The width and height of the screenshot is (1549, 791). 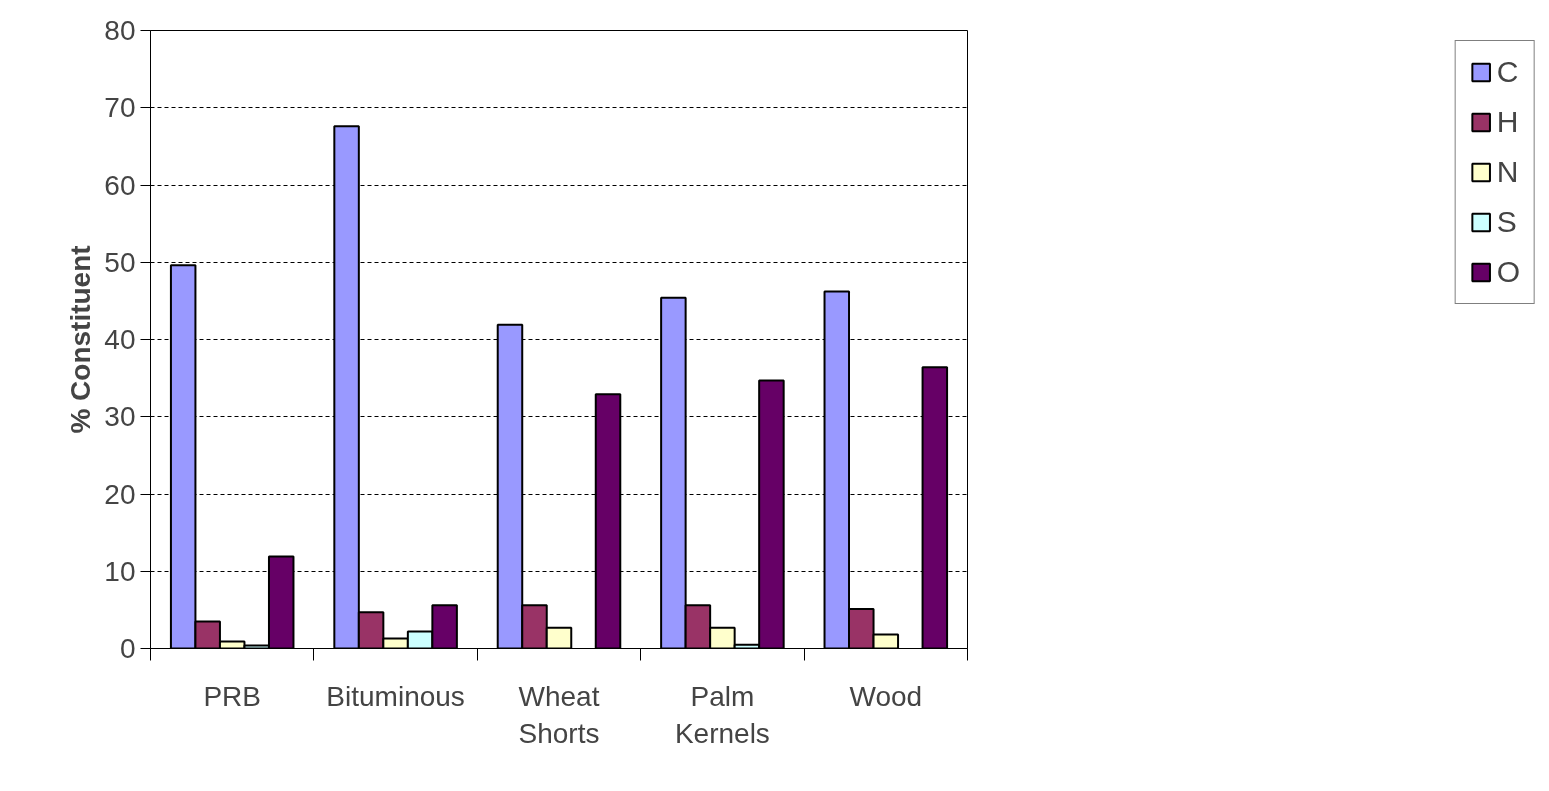 I want to click on legend-label: C, so click(x=1507, y=72).